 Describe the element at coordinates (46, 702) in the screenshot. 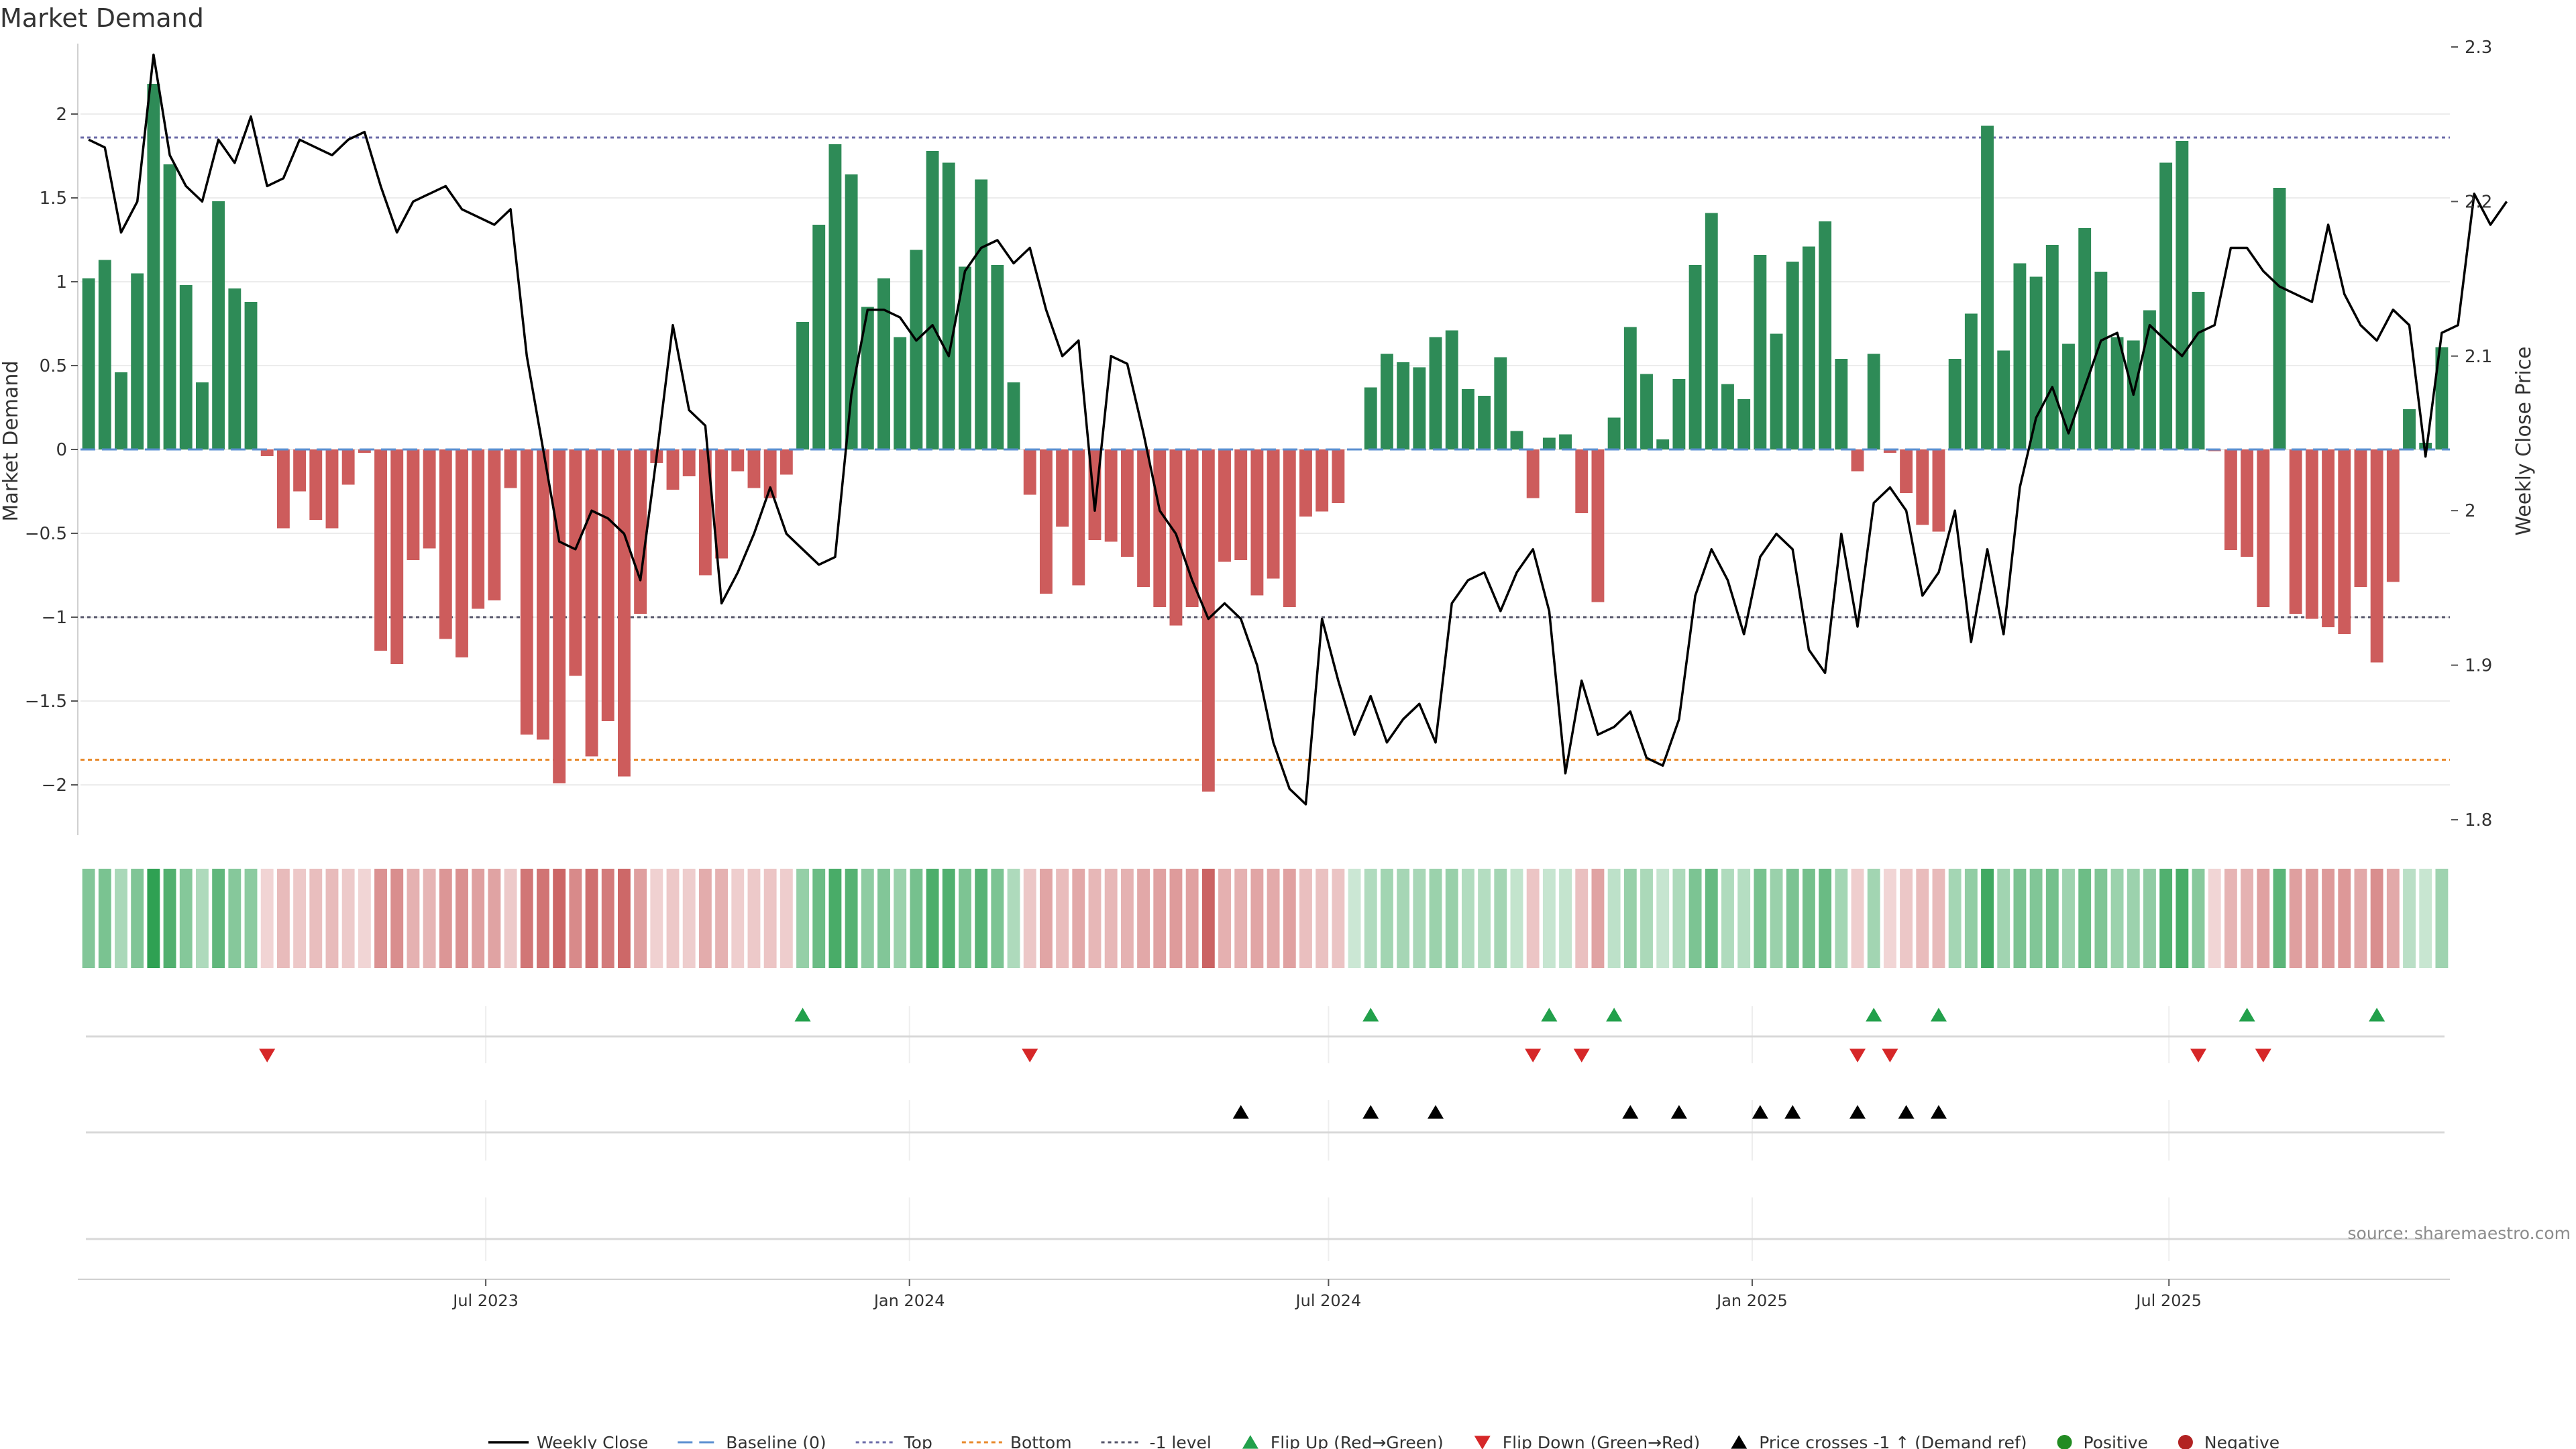

I see `y-tick-label: −1.5` at that location.